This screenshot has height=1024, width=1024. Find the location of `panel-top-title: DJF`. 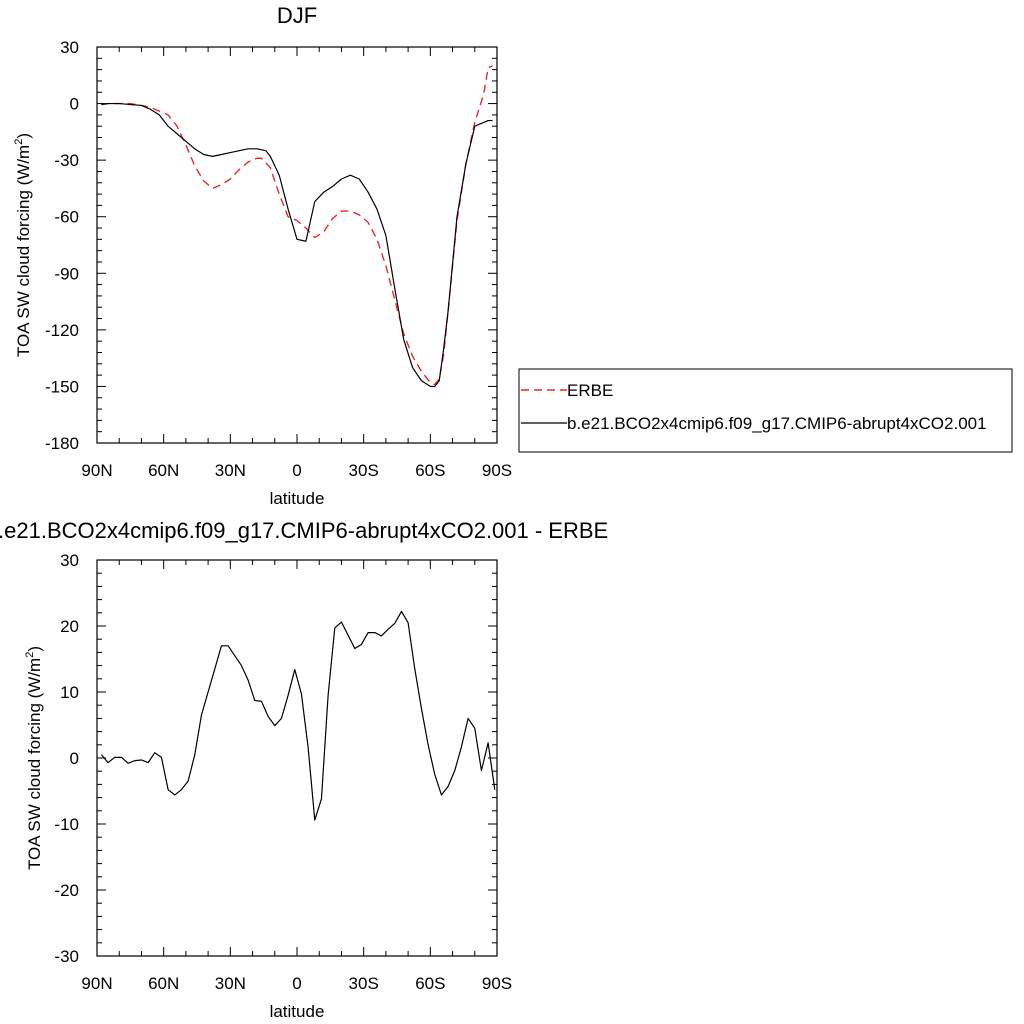

panel-top-title: DJF is located at coordinates (297, 15).